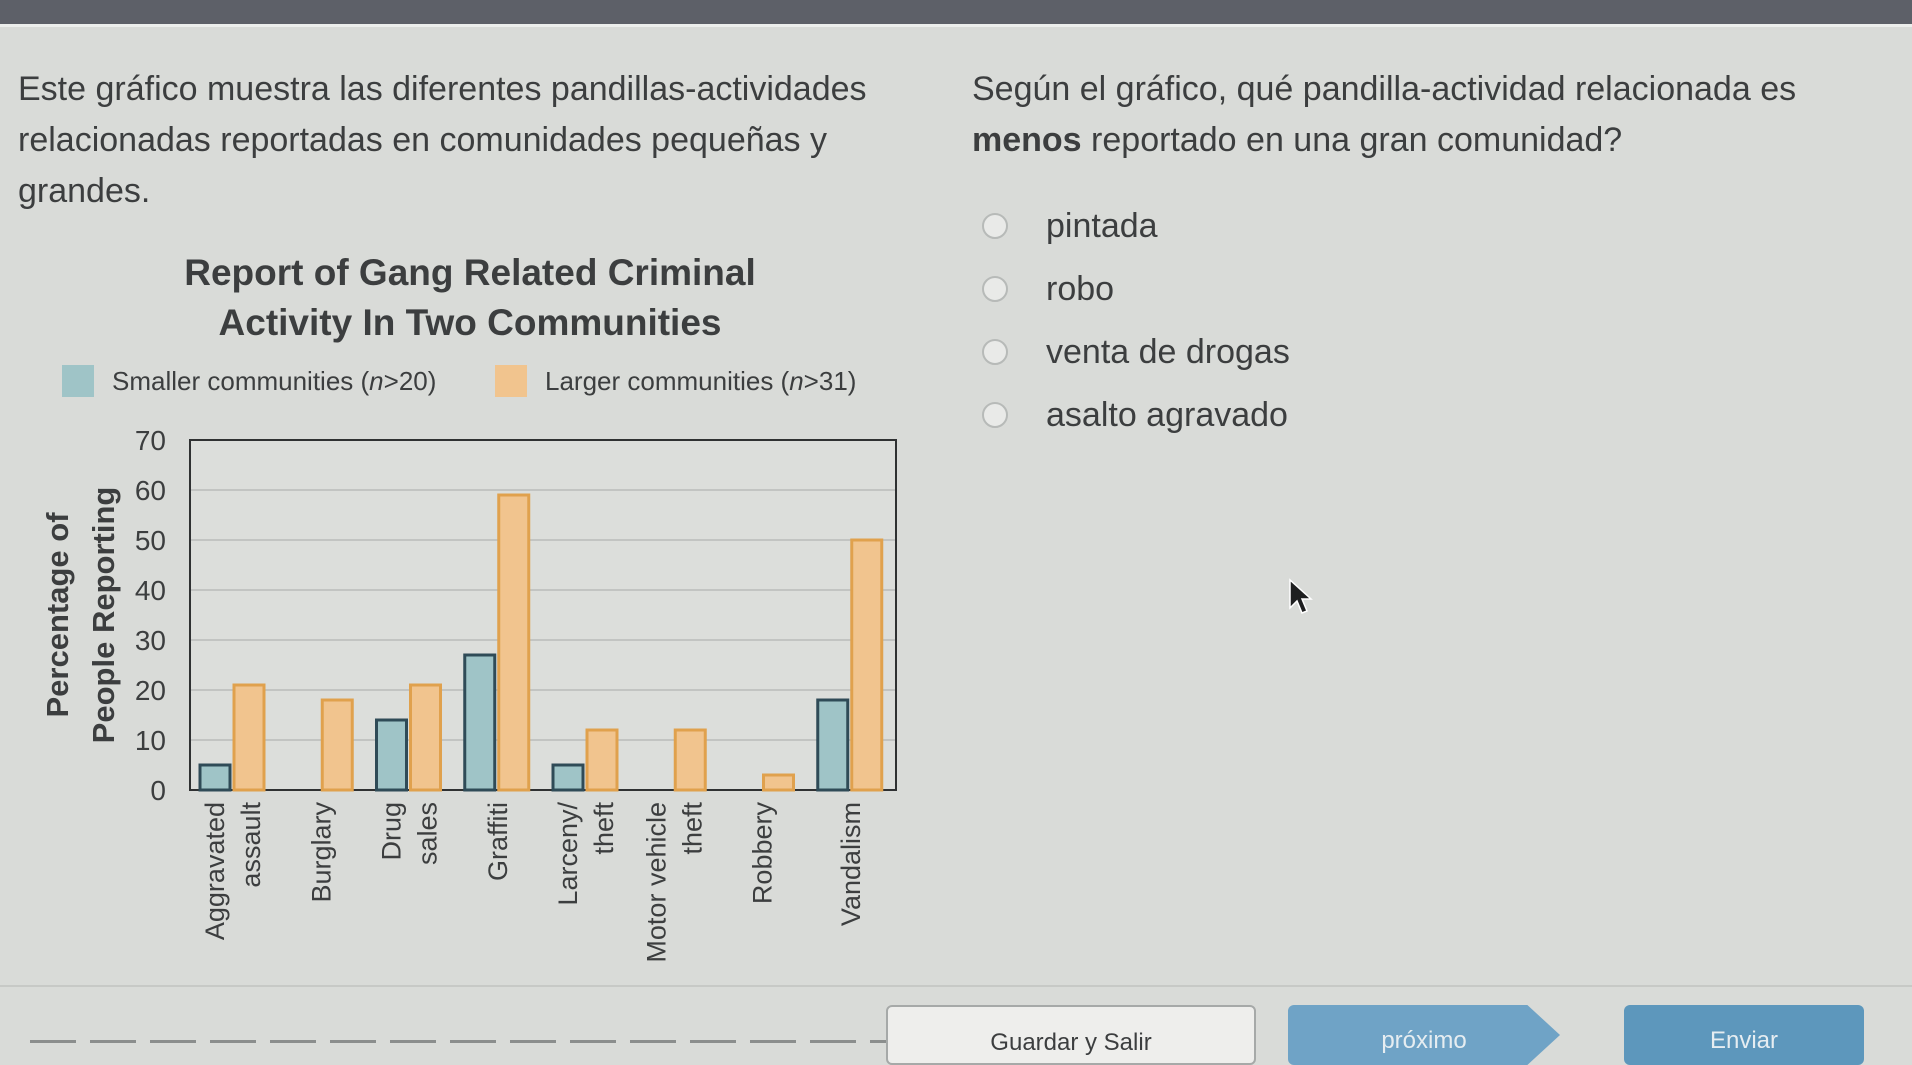 The height and width of the screenshot is (1065, 1912). Describe the element at coordinates (150, 640) in the screenshot. I see `y-tick-label: 30` at that location.